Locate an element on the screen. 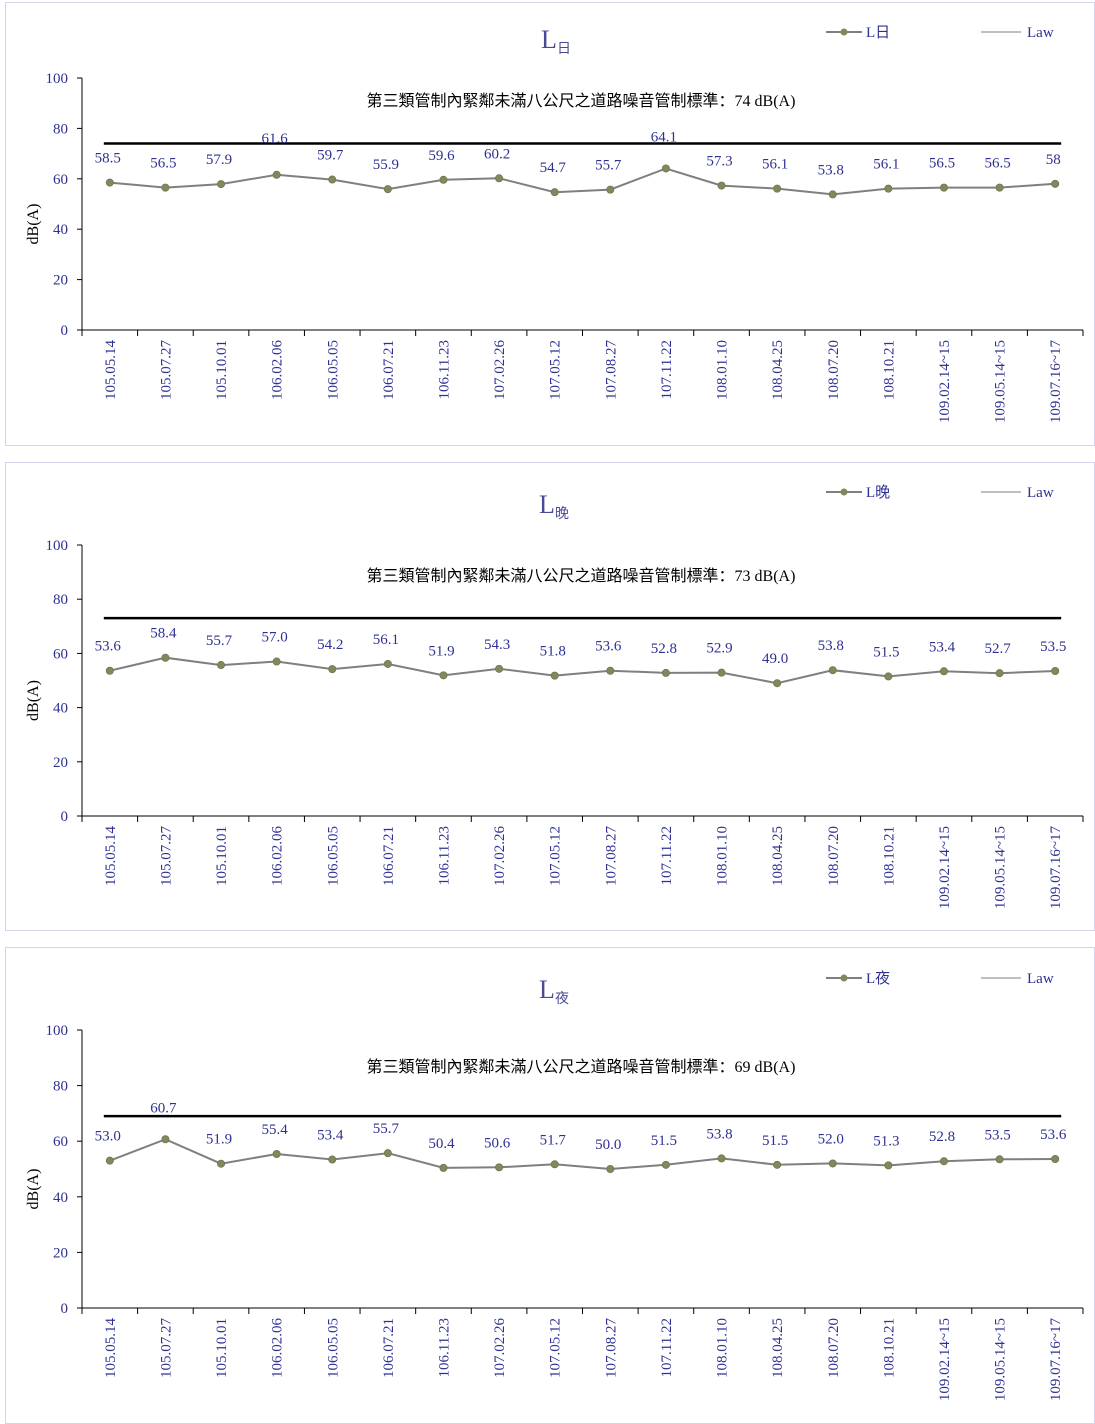 This screenshot has width=1095, height=1424. data-label: 52.0 is located at coordinates (831, 1139).